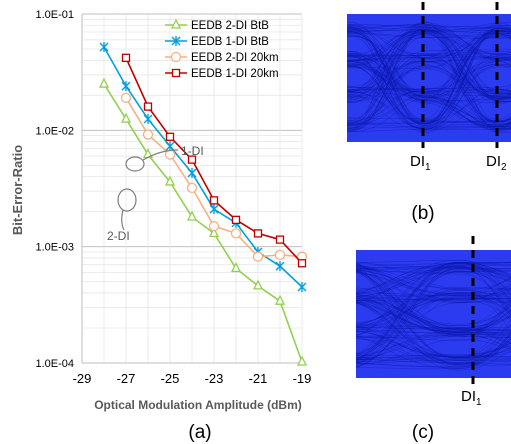 This screenshot has width=511, height=444. I want to click on legend-entry: EEDB 2-DI BtB, so click(217, 25).